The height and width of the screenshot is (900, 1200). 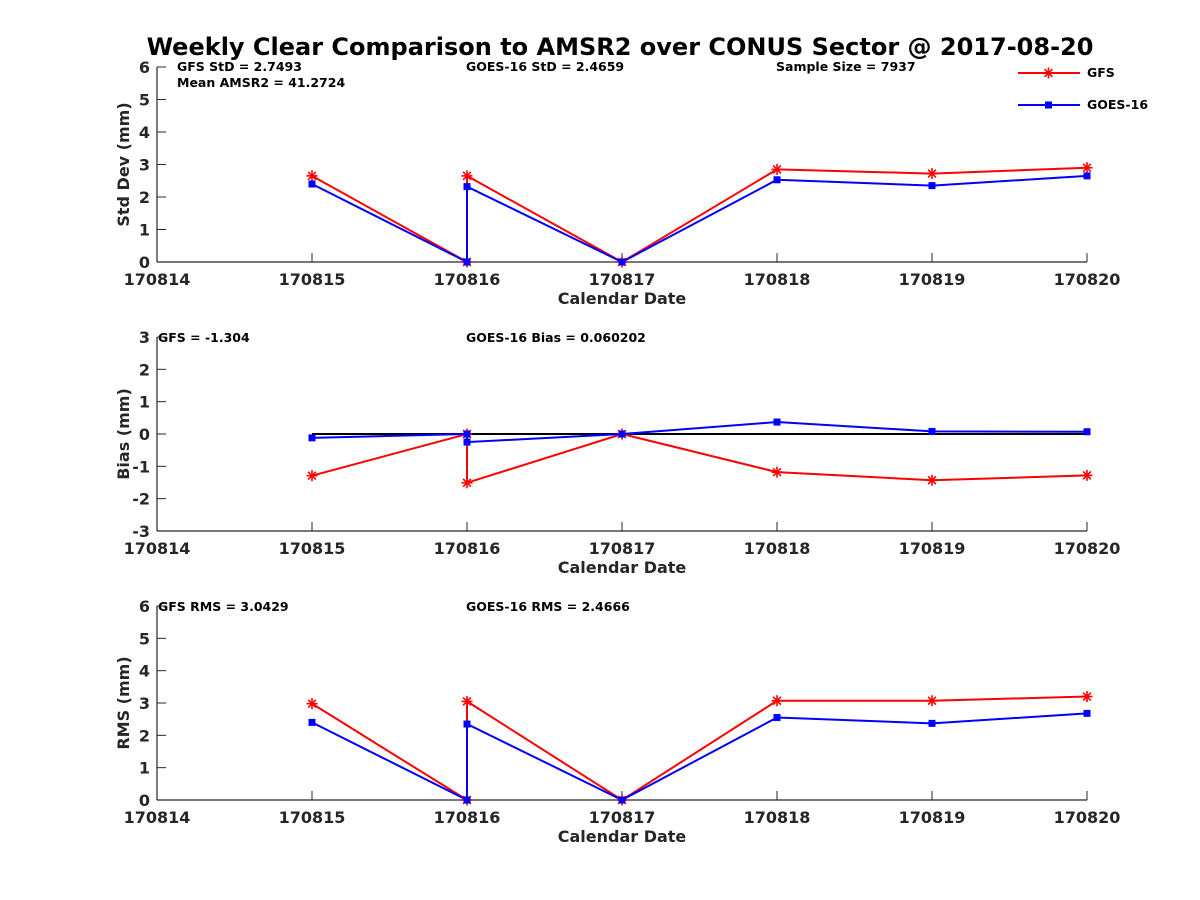 What do you see at coordinates (123, 702) in the screenshot?
I see `y-axis-label: RMS (mm)` at bounding box center [123, 702].